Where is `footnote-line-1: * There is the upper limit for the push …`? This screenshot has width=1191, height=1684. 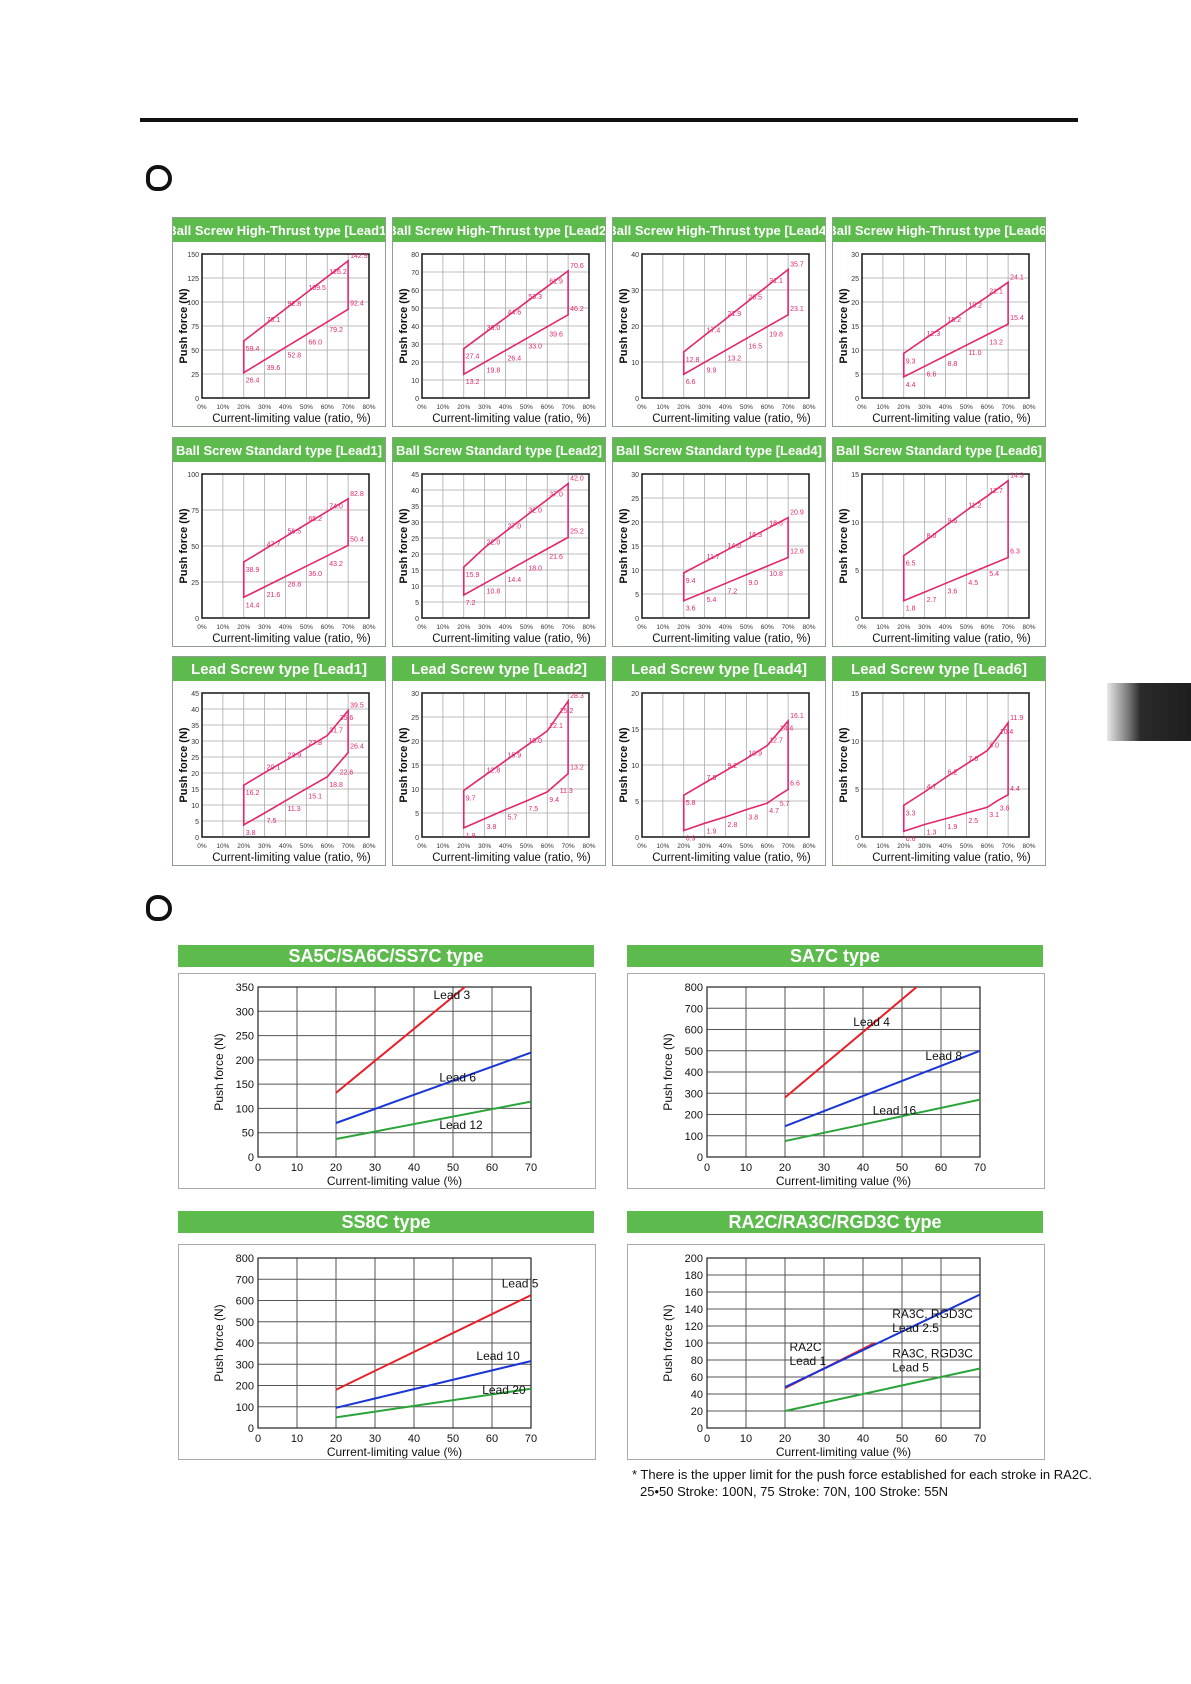 footnote-line-1: * There is the upper limit for the push … is located at coordinates (862, 1474).